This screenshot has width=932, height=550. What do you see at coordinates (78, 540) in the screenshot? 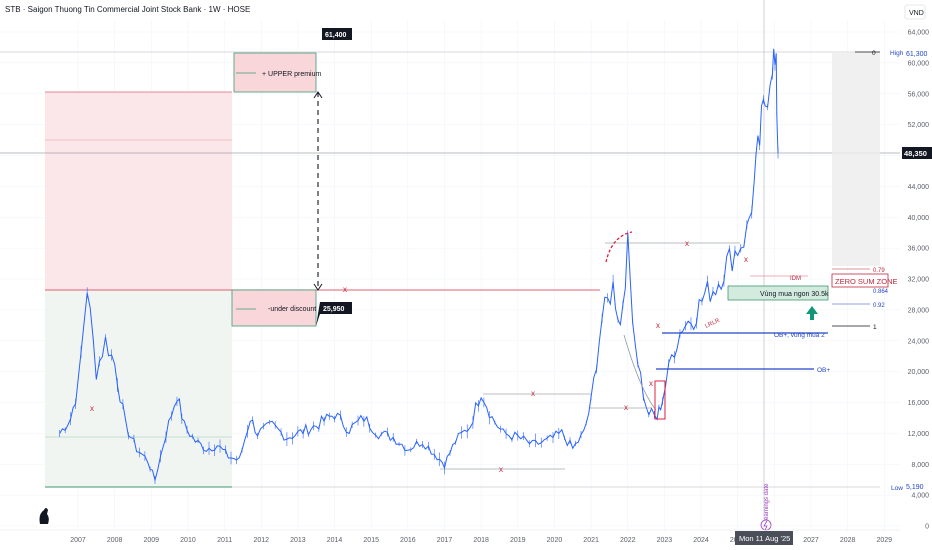
I see `x-tick-label: 2007` at bounding box center [78, 540].